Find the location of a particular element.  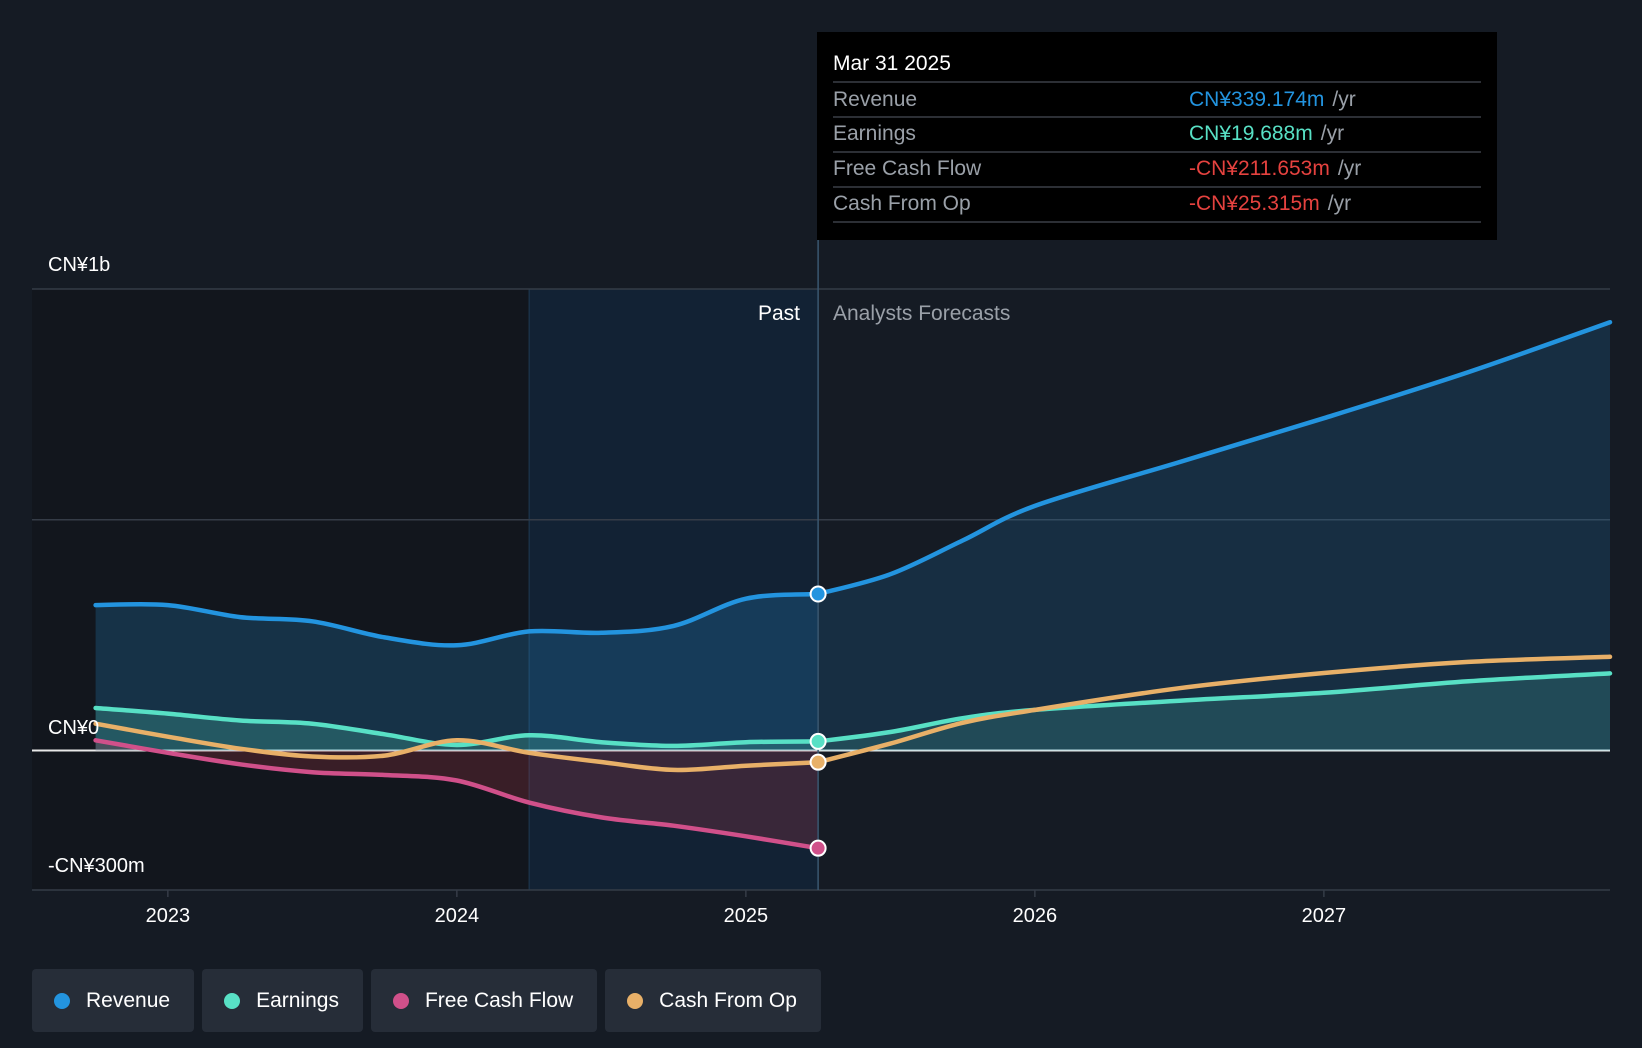

y-tick-label-bottom: -CN¥300m is located at coordinates (96, 866).